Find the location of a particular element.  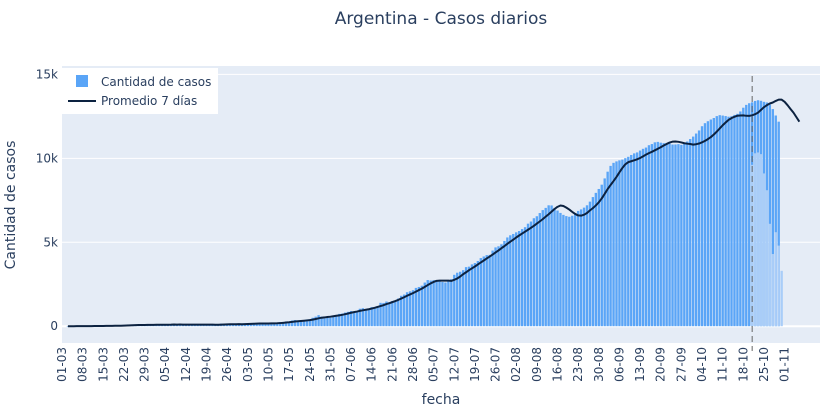

x-tick-label: 26-04 is located at coordinates (227, 364).